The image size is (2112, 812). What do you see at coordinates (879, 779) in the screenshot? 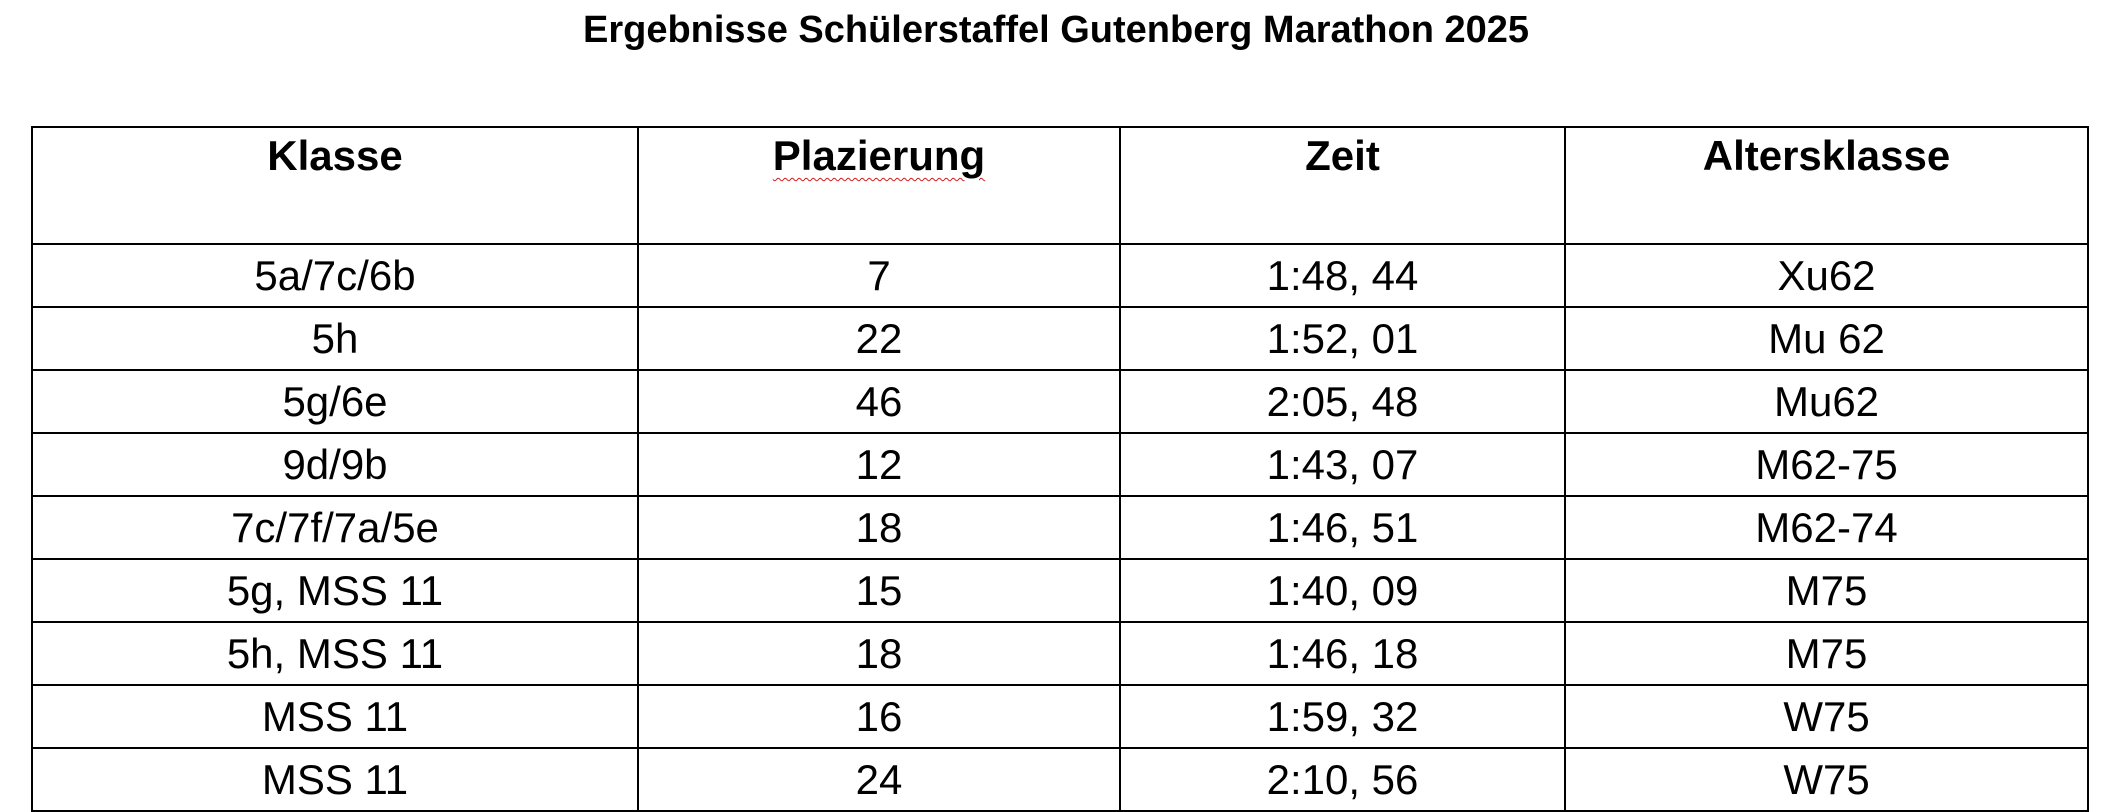
I see `cell-plazierung: 24` at bounding box center [879, 779].